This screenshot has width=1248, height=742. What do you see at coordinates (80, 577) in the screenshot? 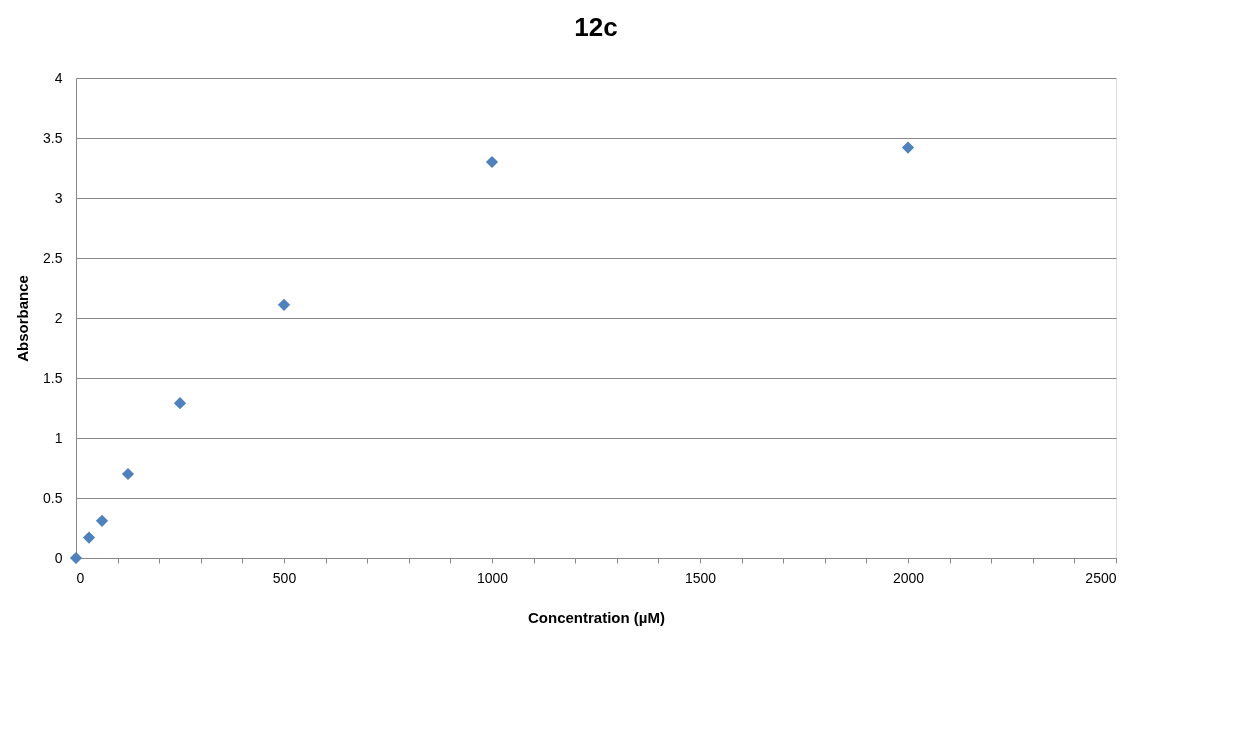
I see `x-tick-label: 0` at bounding box center [80, 577].